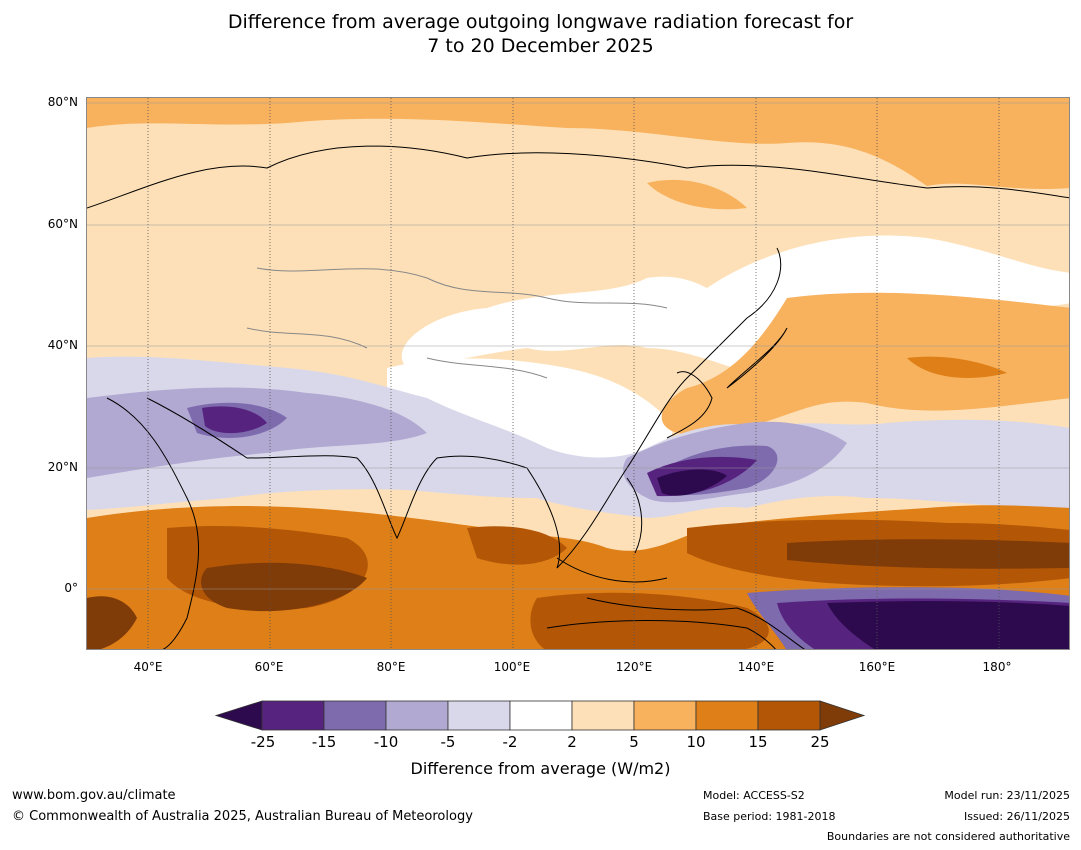 The image size is (1081, 850). Describe the element at coordinates (1016, 816) in the screenshot. I see `footer-issued: Issued: 26/11/2025` at that location.